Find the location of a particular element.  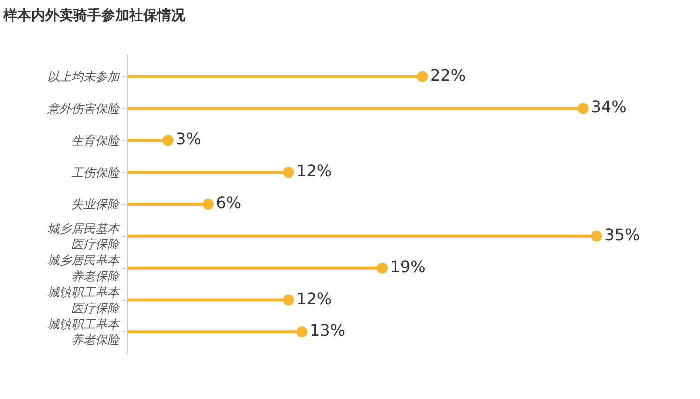

chart-title: 样本内外卖骑手参加社保情况 is located at coordinates (94, 15).